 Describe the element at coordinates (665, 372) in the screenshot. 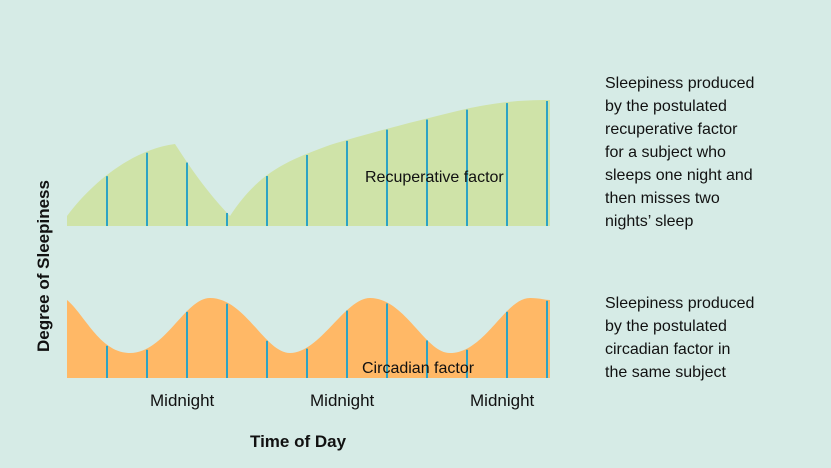

I see `annotation-line: the same subject` at that location.